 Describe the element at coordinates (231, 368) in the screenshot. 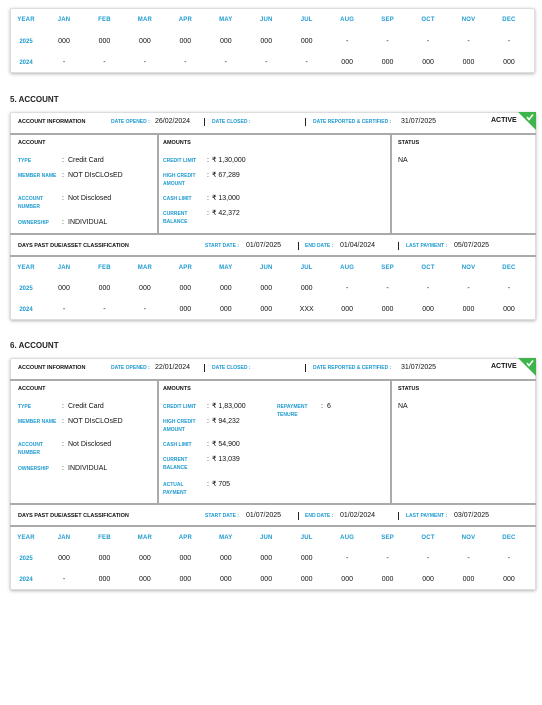

I see `date-label: DATE CLOSED :` at that location.